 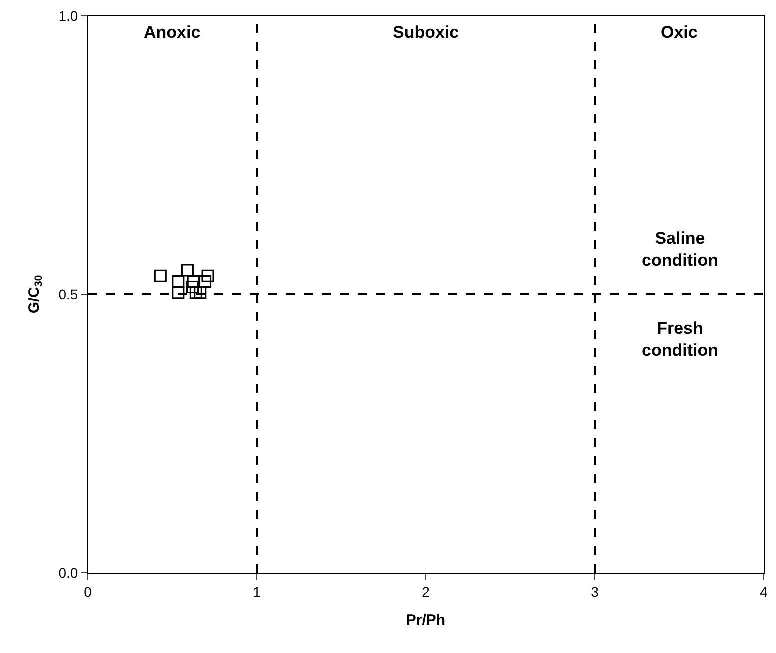 What do you see at coordinates (257, 592) in the screenshot?
I see `x-tick-label: 1` at bounding box center [257, 592].